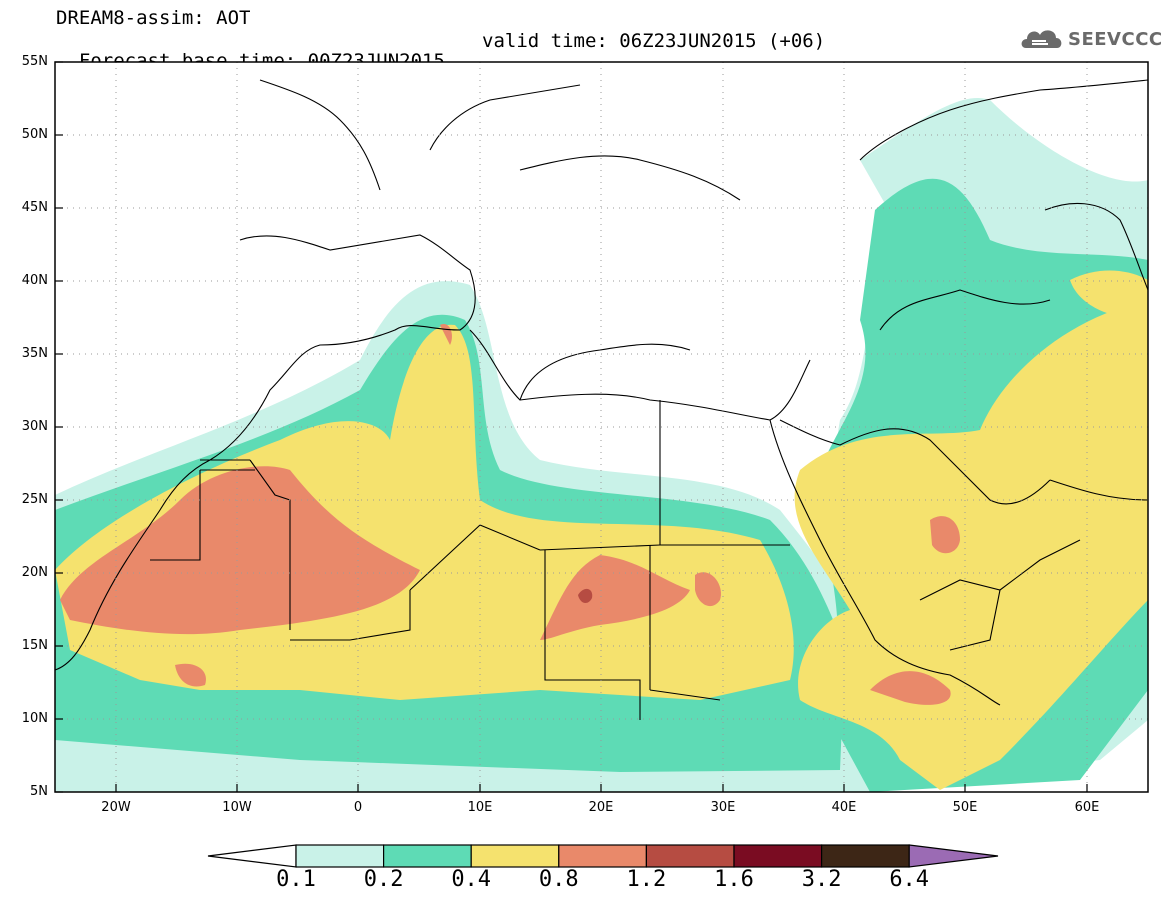 The image size is (1165, 905). What do you see at coordinates (34, 280) in the screenshot?
I see `lat-label-40n: 40N` at bounding box center [34, 280].